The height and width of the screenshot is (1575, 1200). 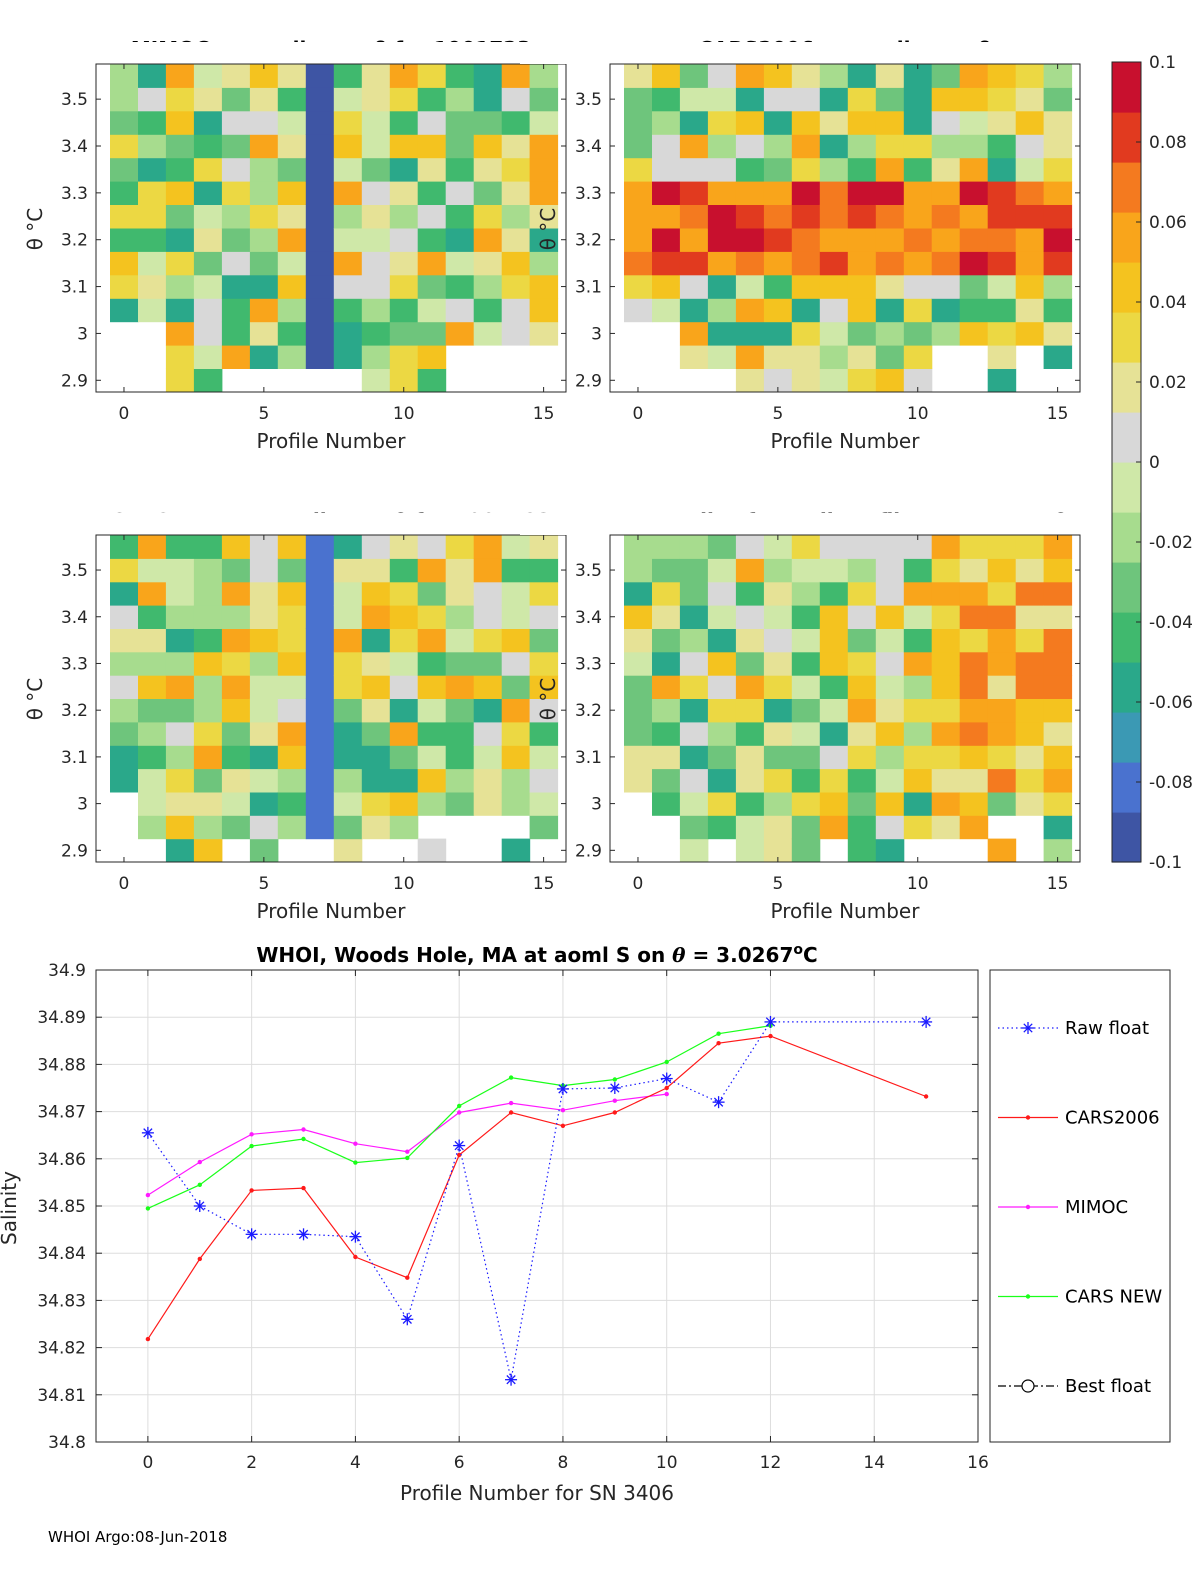 What do you see at coordinates (874, 1463) in the screenshot?
I see `x-tick-label: 14` at bounding box center [874, 1463].